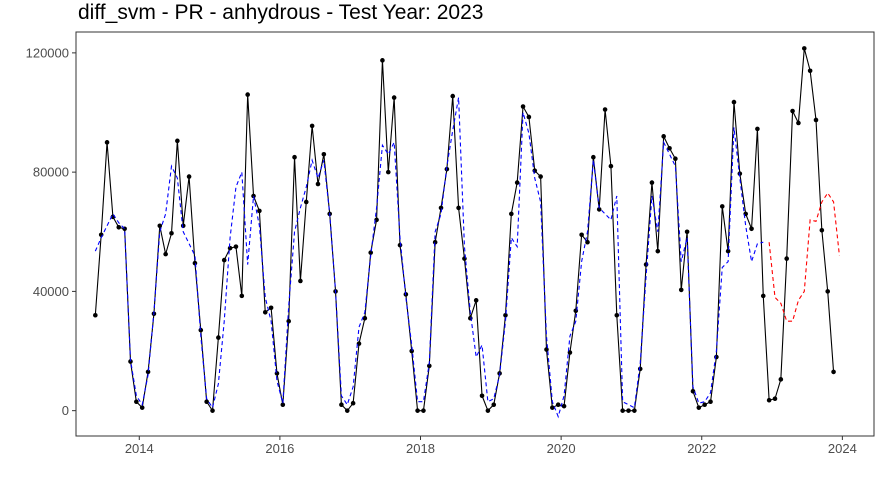 This screenshot has height=480, width=880. I want to click on y-tick-label: 0, so click(65, 410).